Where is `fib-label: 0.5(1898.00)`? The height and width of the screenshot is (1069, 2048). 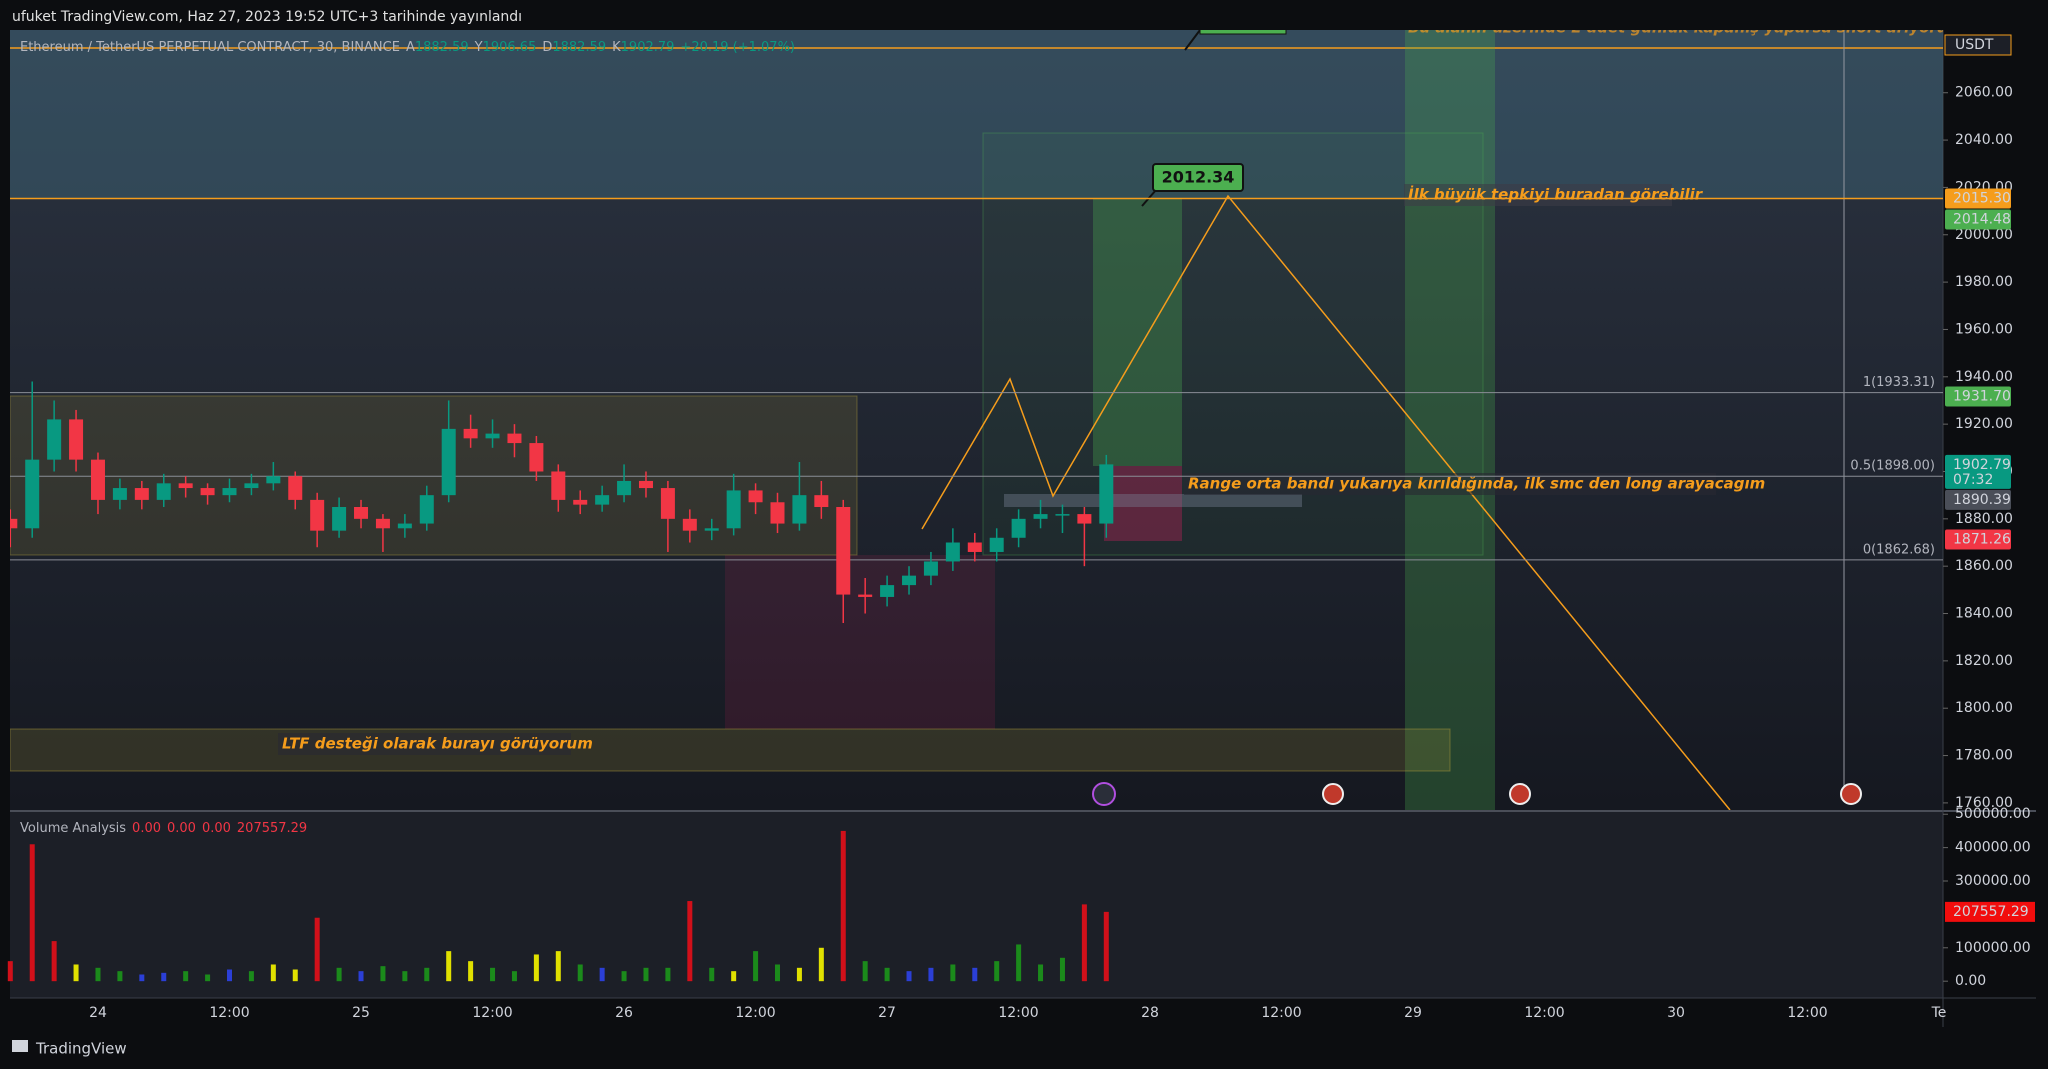
fib-label: 0.5(1898.00) is located at coordinates (1892, 466).